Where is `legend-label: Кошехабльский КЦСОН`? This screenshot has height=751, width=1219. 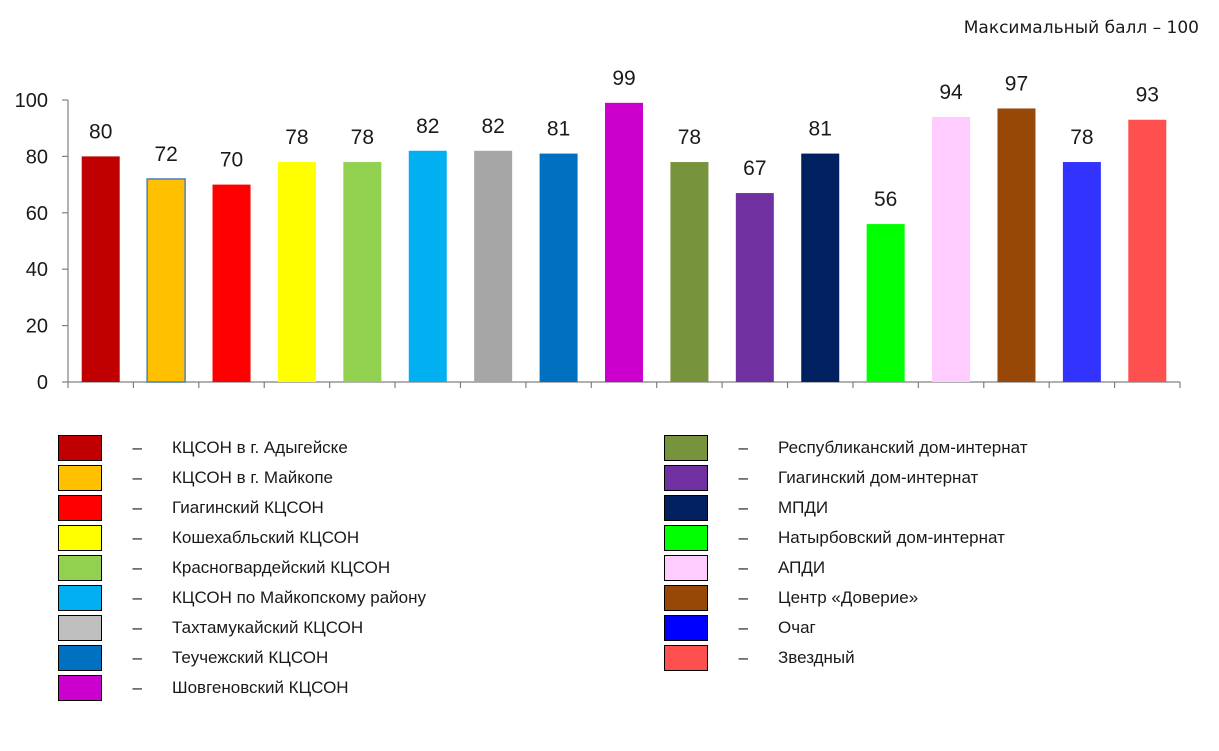 legend-label: Кошехабльский КЦСОН is located at coordinates (266, 537).